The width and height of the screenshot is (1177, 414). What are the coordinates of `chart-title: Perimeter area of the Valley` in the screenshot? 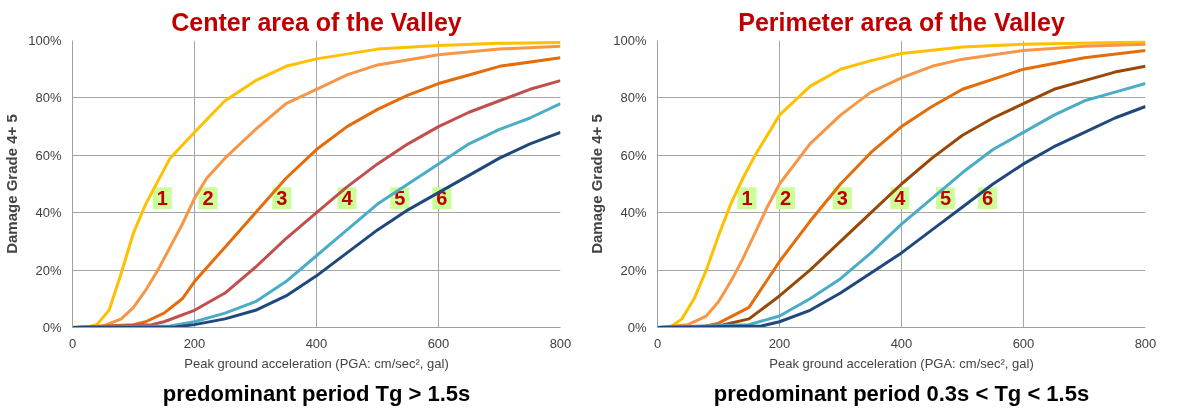 It's located at (901, 21).